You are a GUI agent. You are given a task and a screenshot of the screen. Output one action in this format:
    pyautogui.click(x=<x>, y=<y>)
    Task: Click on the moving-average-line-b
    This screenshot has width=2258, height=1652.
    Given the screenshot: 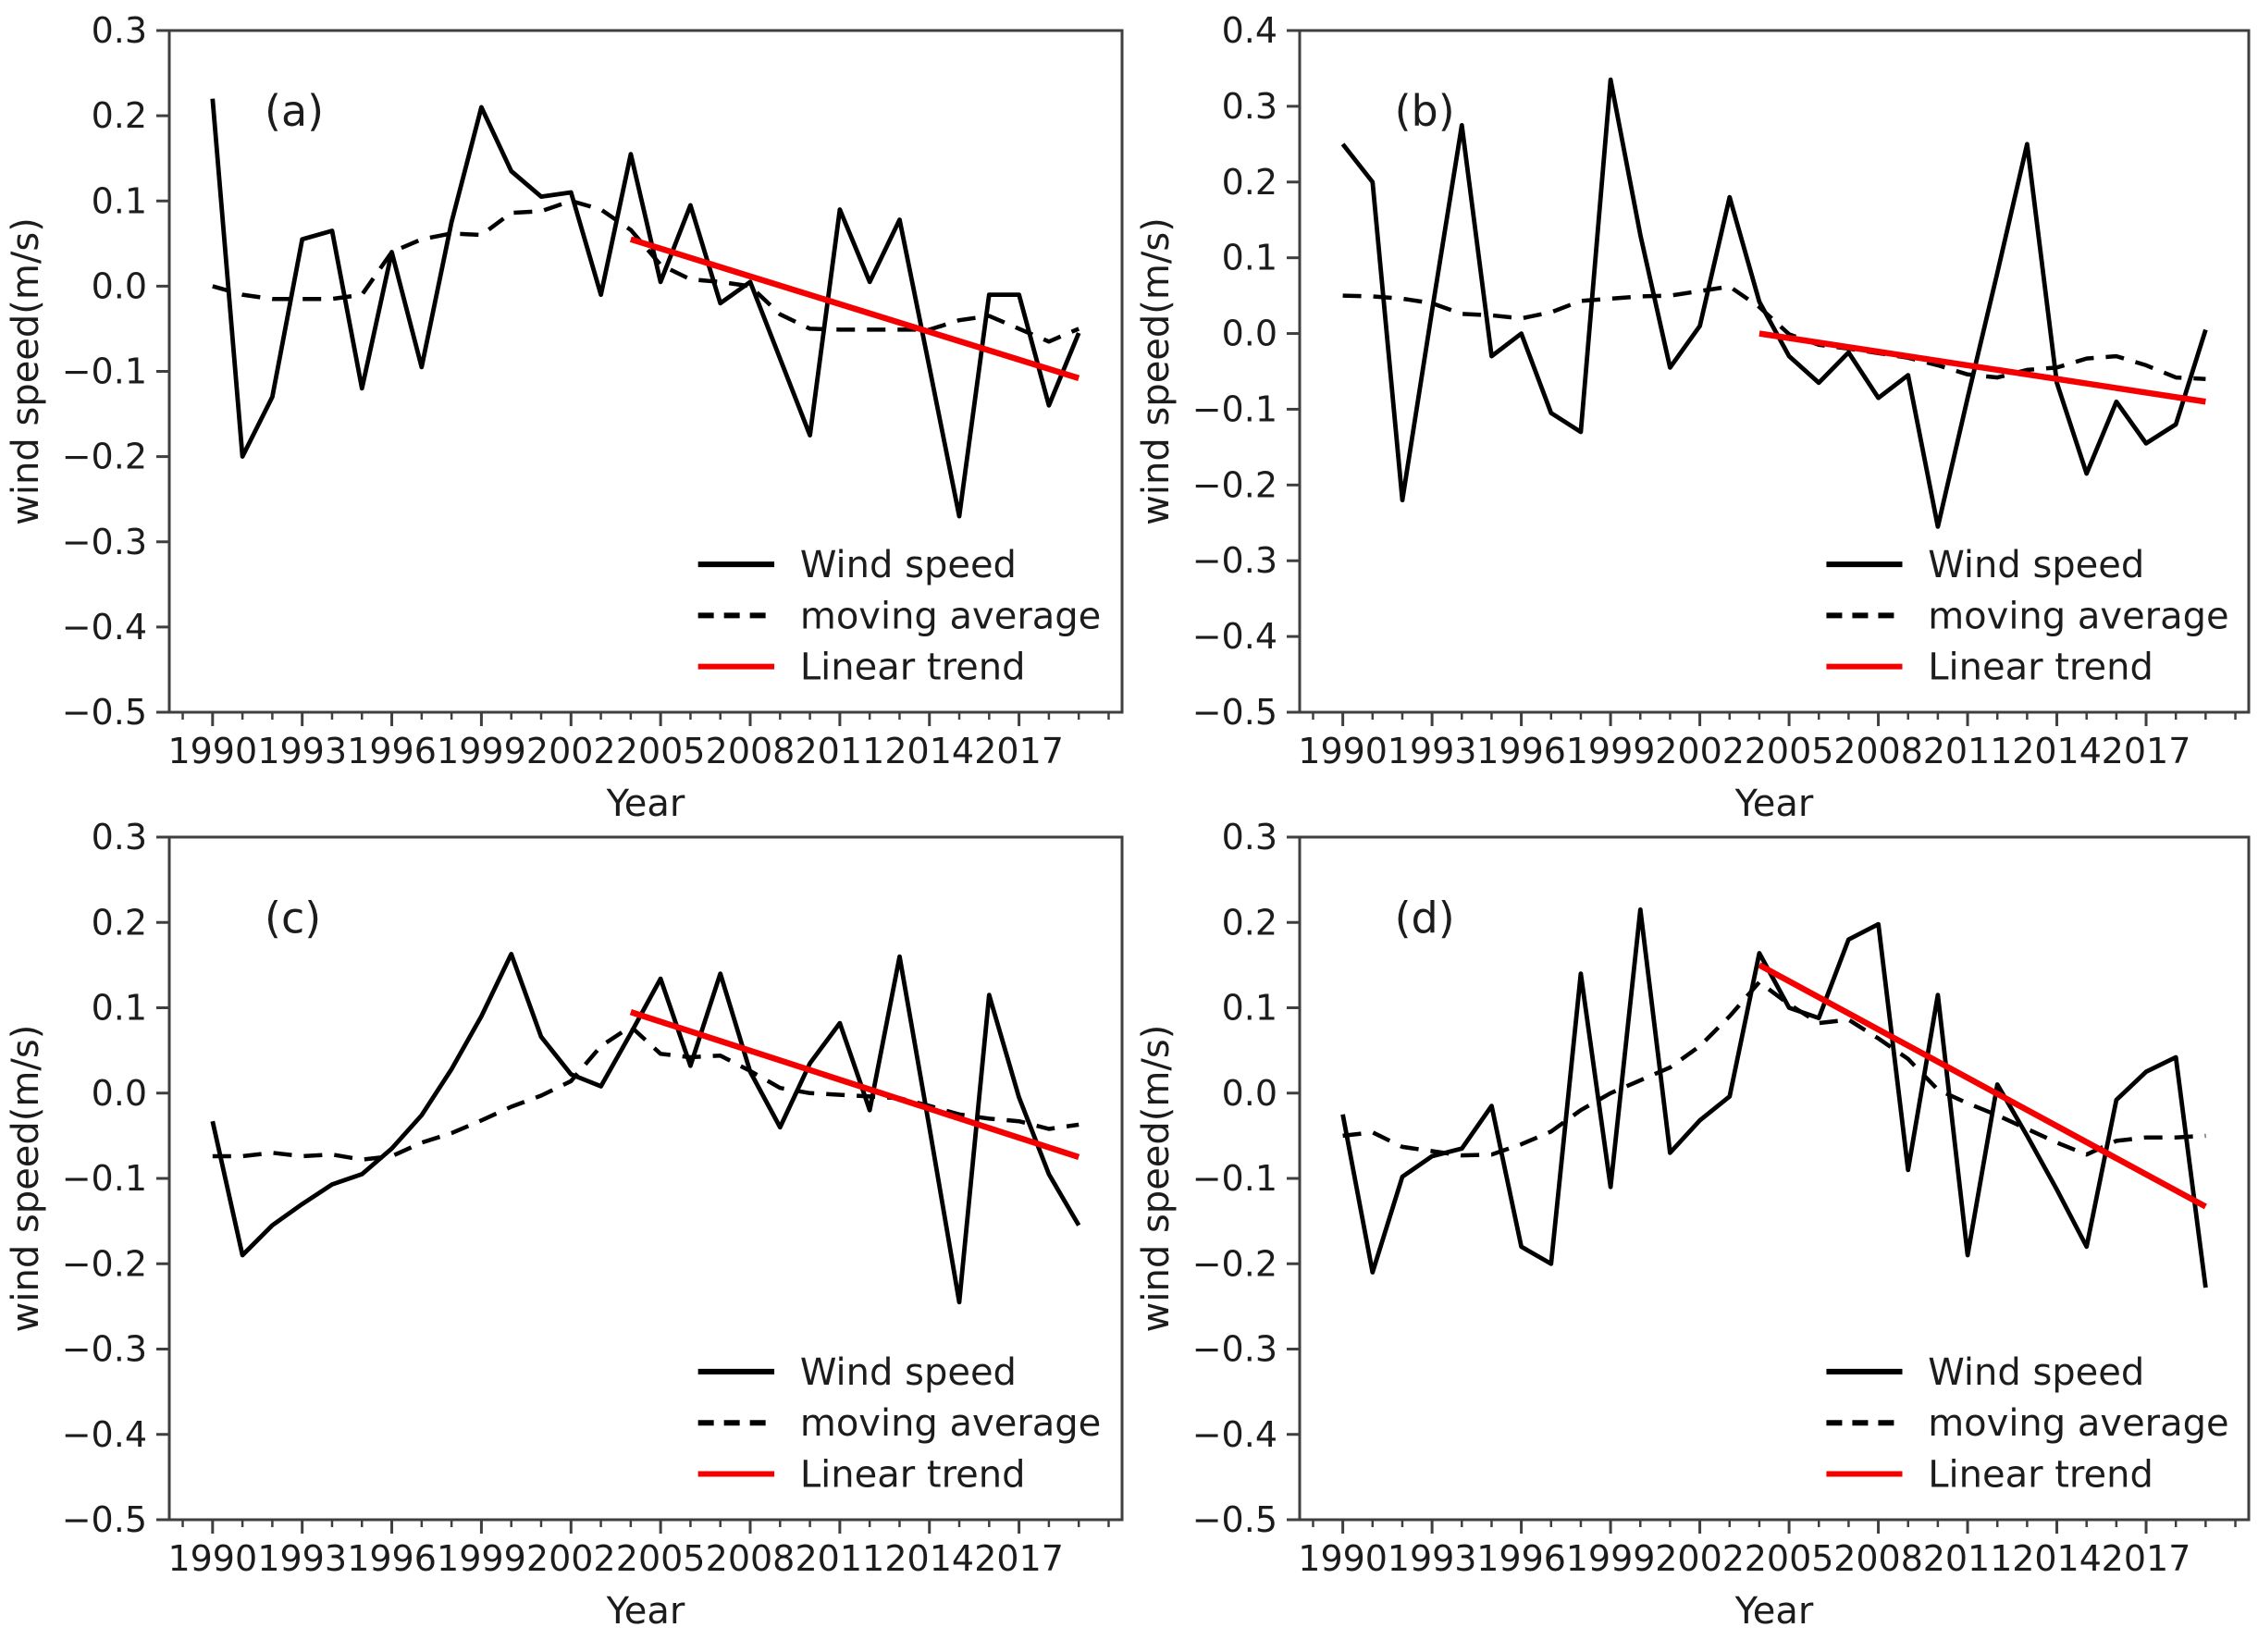 What is the action you would take?
    pyautogui.click(x=1774, y=332)
    